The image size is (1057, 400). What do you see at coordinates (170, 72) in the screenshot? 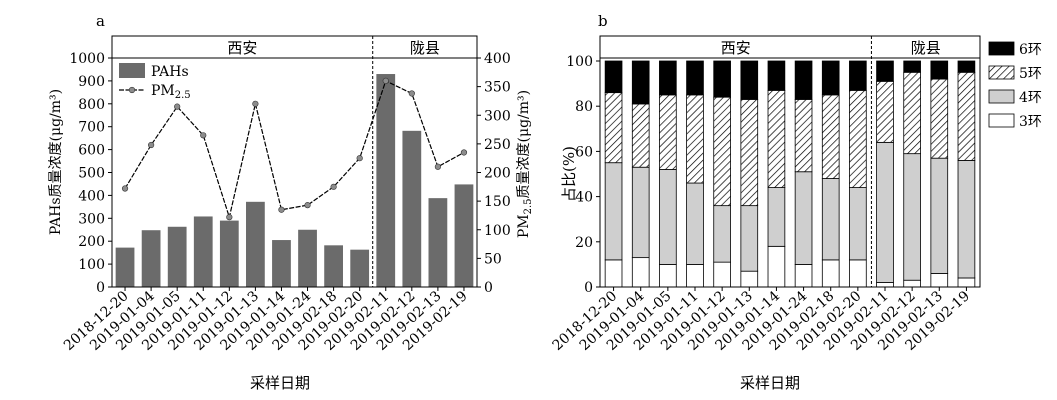
I see `legend-label-pahs: PAHs` at bounding box center [170, 72].